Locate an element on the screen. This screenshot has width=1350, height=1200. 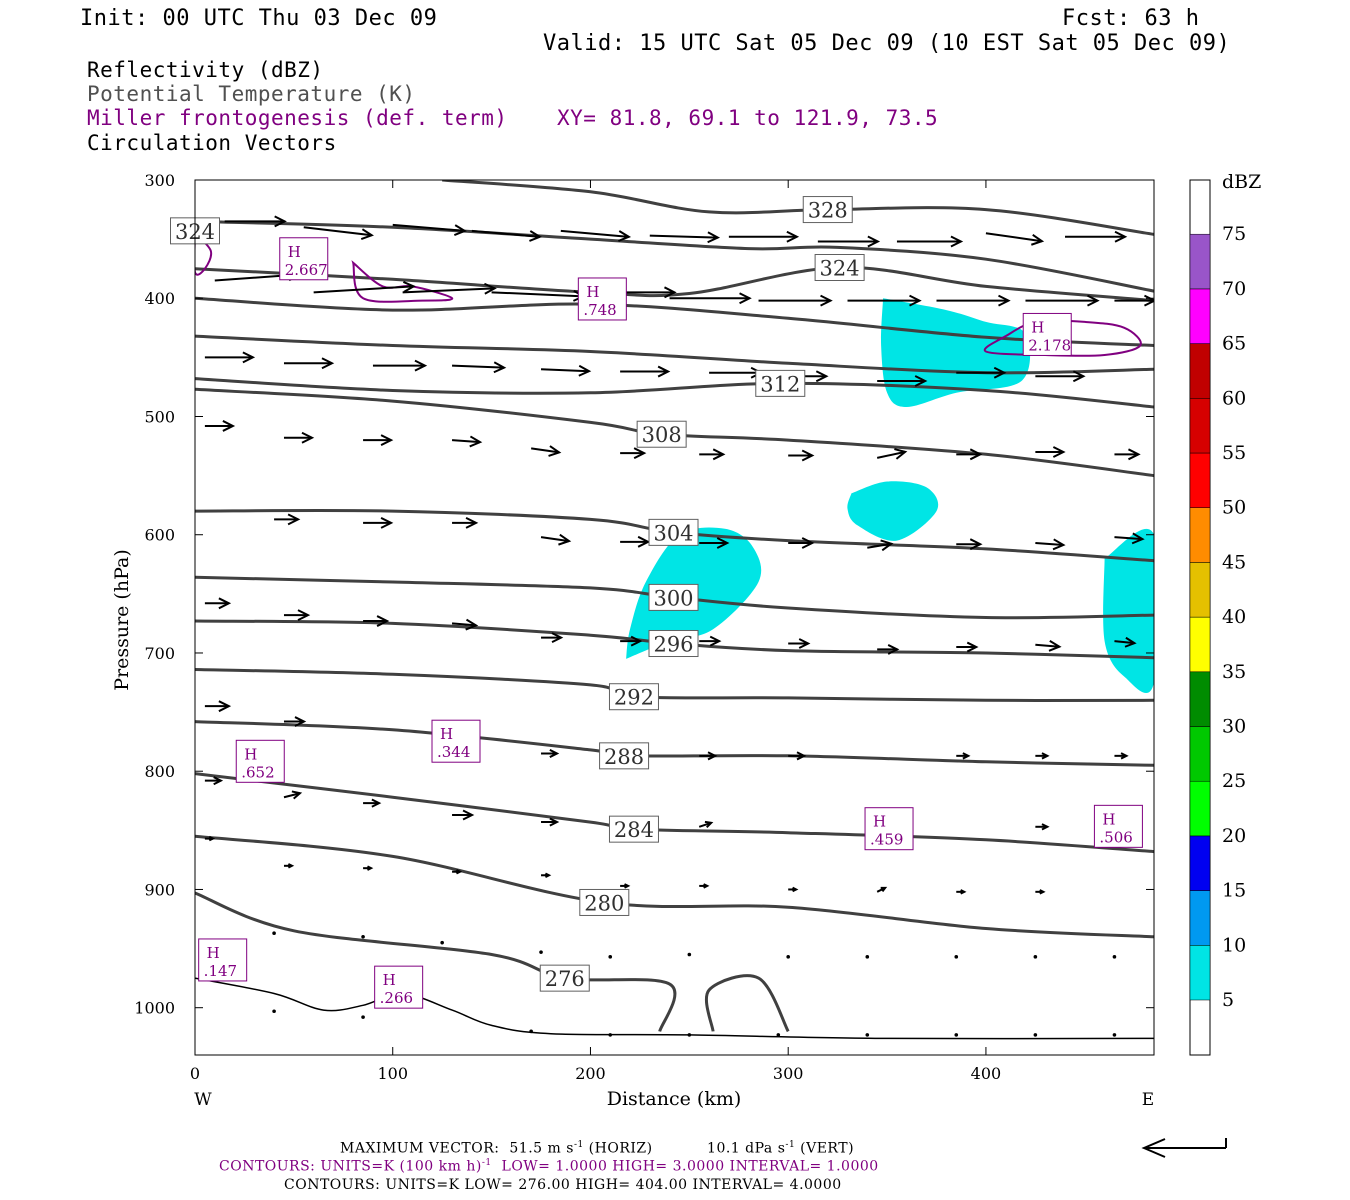
miller-max-value: .748 is located at coordinates (599, 310).